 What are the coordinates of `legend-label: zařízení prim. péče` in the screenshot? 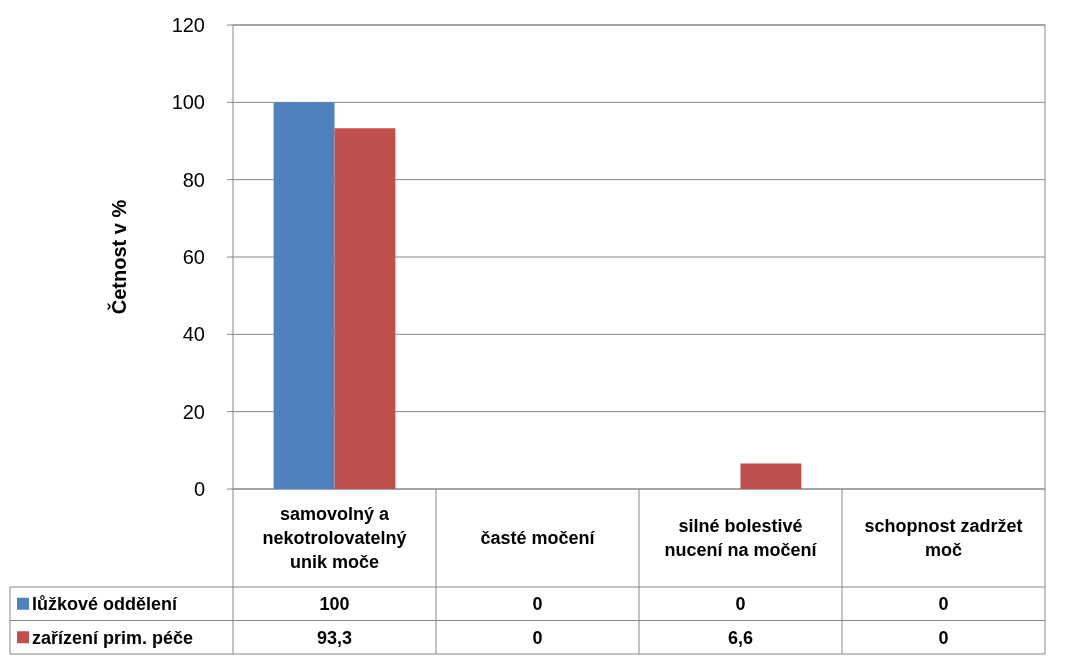 It's located at (113, 637).